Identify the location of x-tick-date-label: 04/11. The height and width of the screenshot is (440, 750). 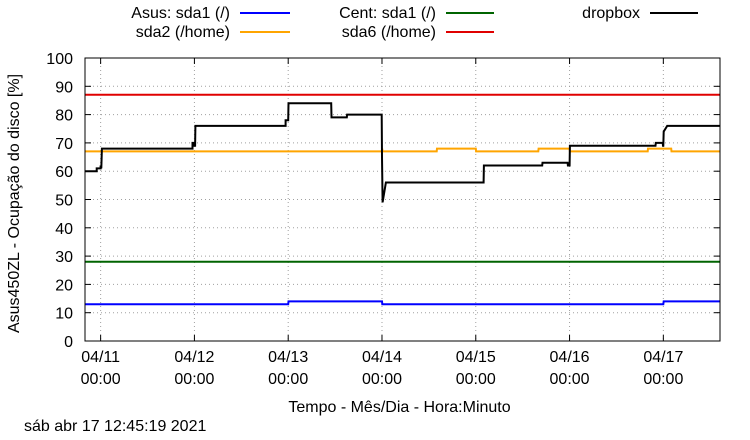
(100, 357).